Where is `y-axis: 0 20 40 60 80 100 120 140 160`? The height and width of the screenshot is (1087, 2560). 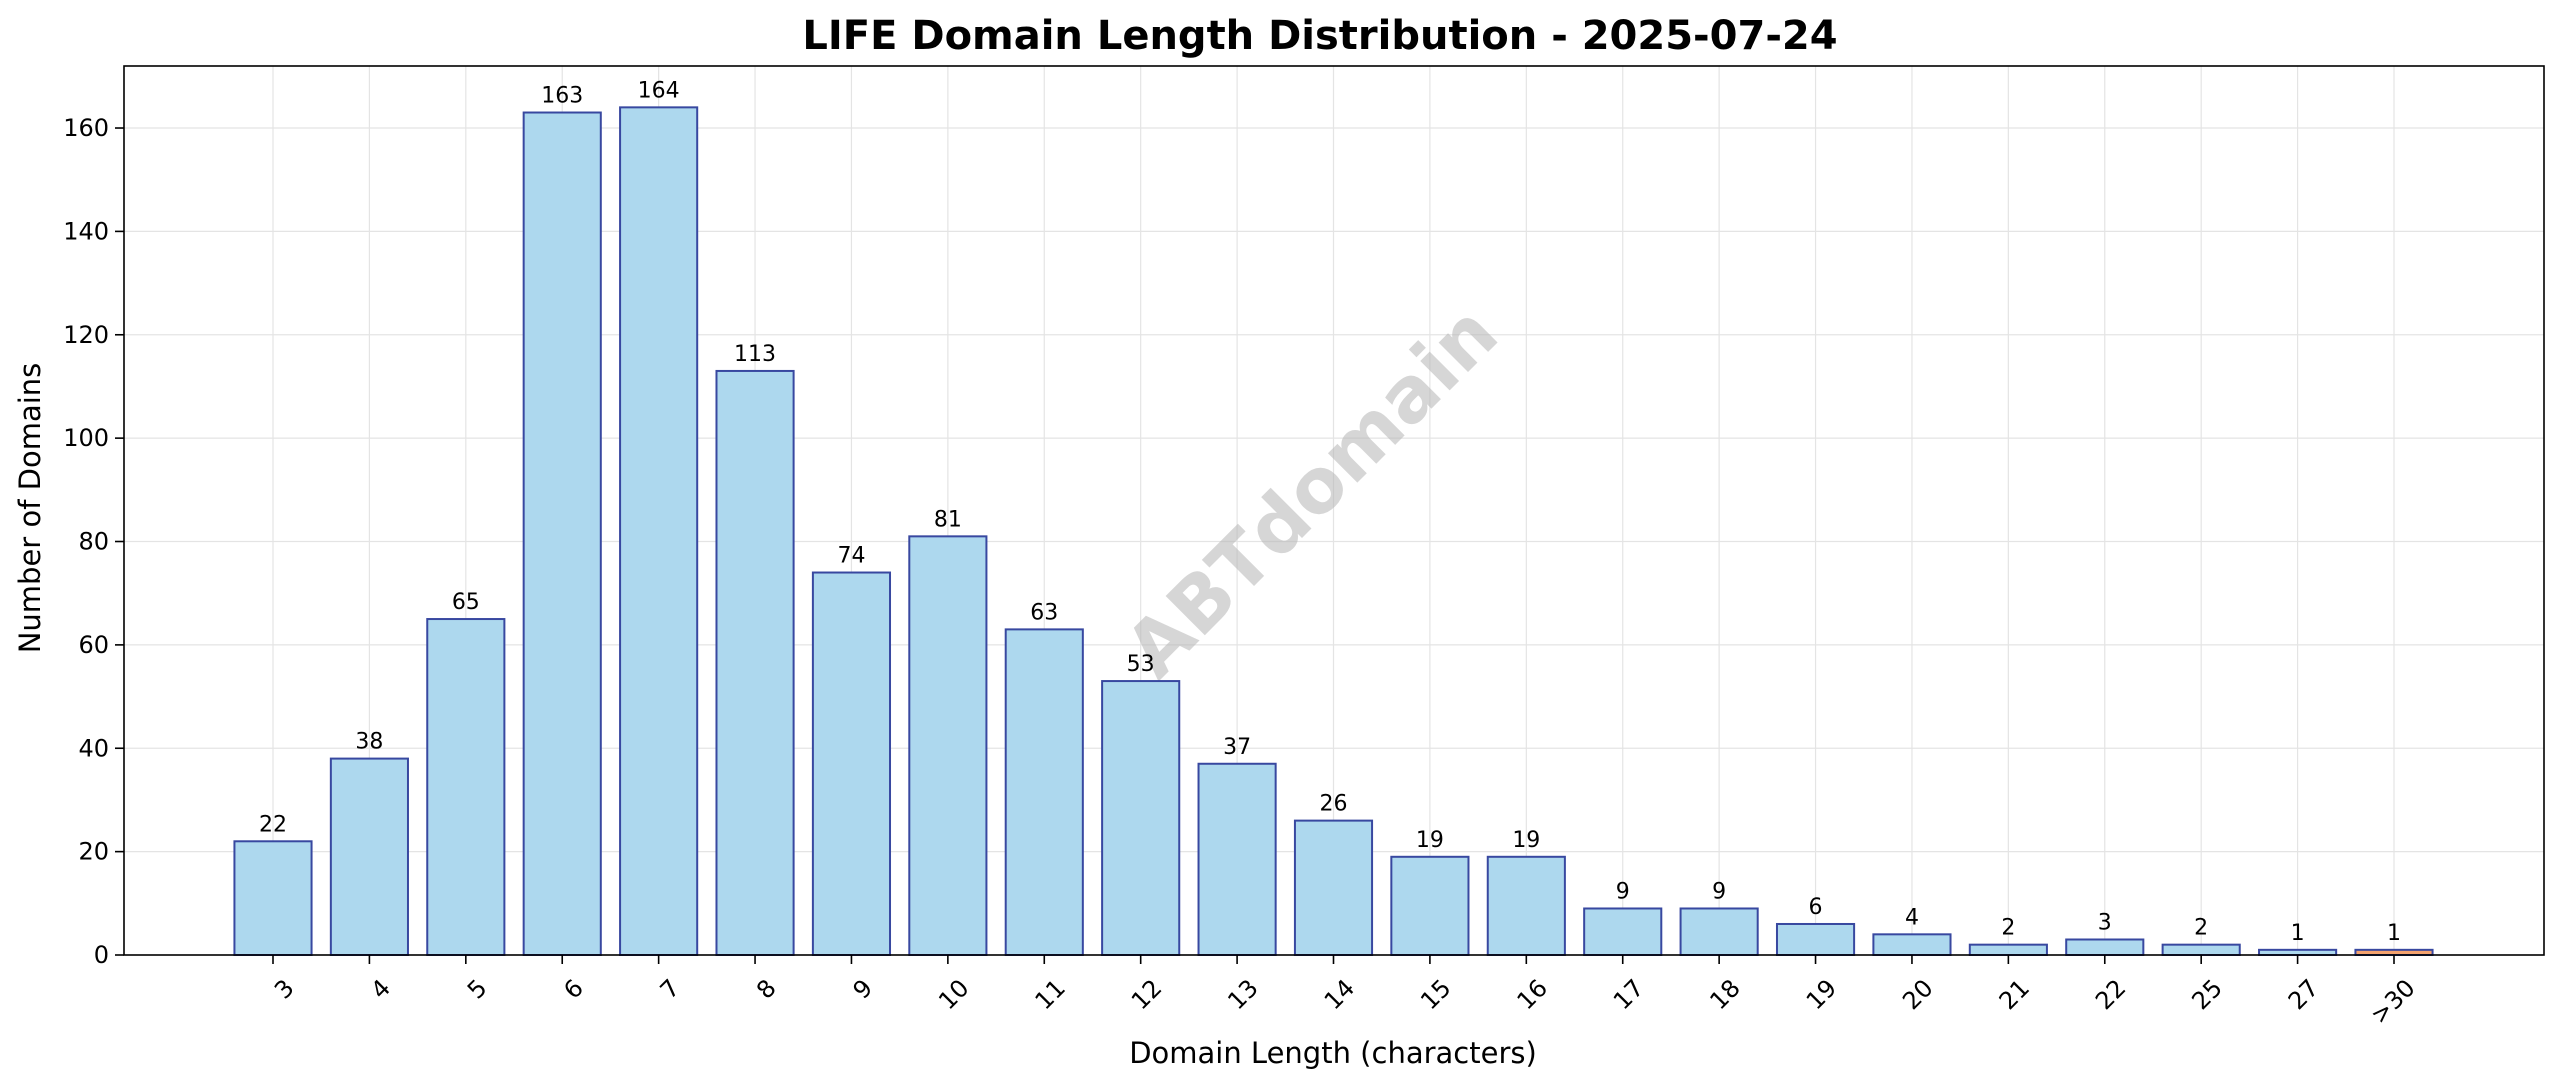
y-axis: 0 20 40 60 80 100 120 140 160 is located at coordinates (93, 541).